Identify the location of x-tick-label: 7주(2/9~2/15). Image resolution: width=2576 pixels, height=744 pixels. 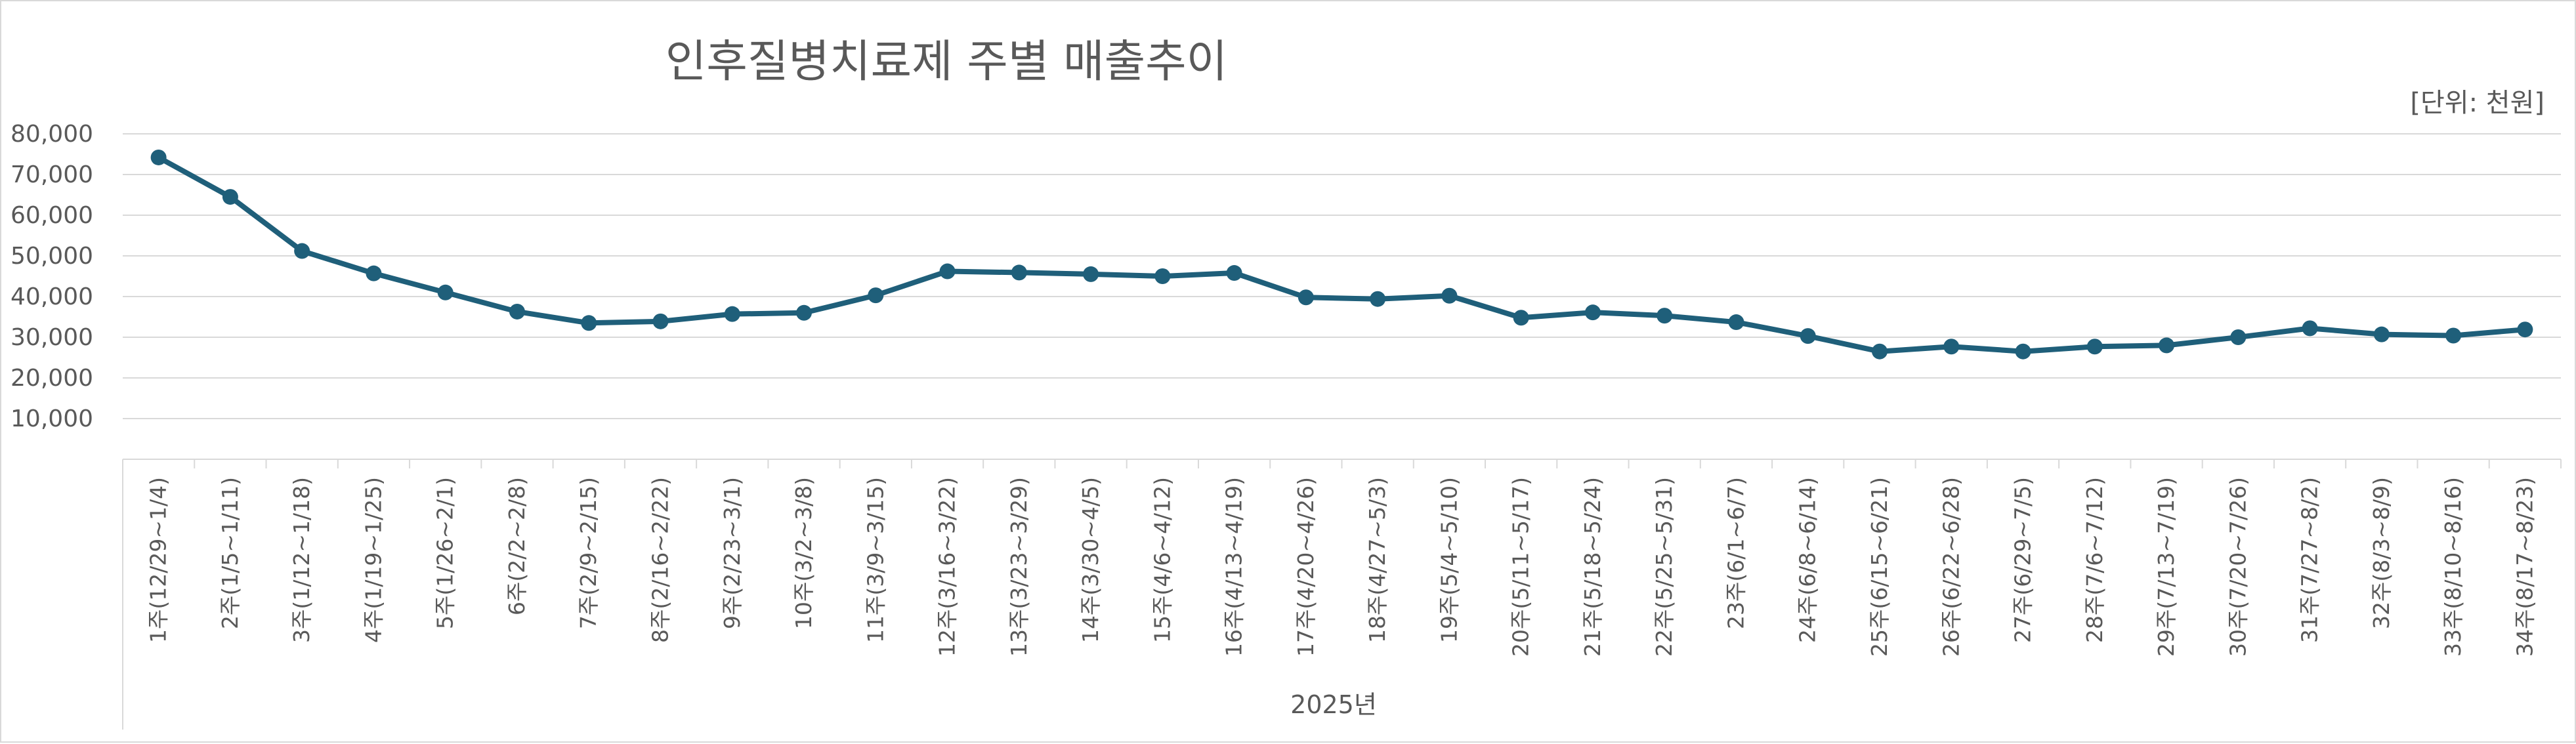
(588, 553).